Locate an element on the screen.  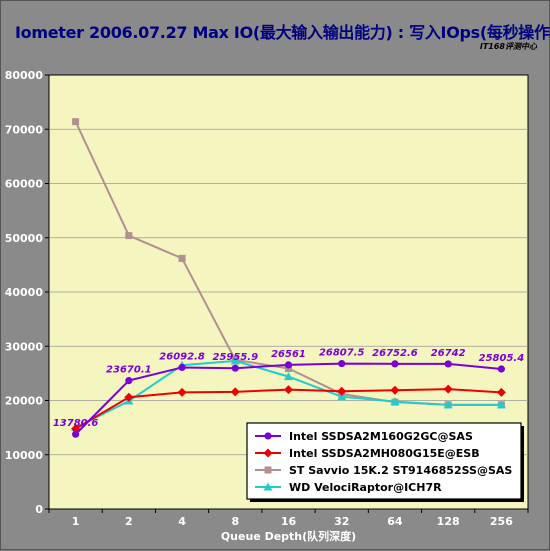
legend-label: Intel SSDSA2MH080G15E@ESB is located at coordinates (384, 453).